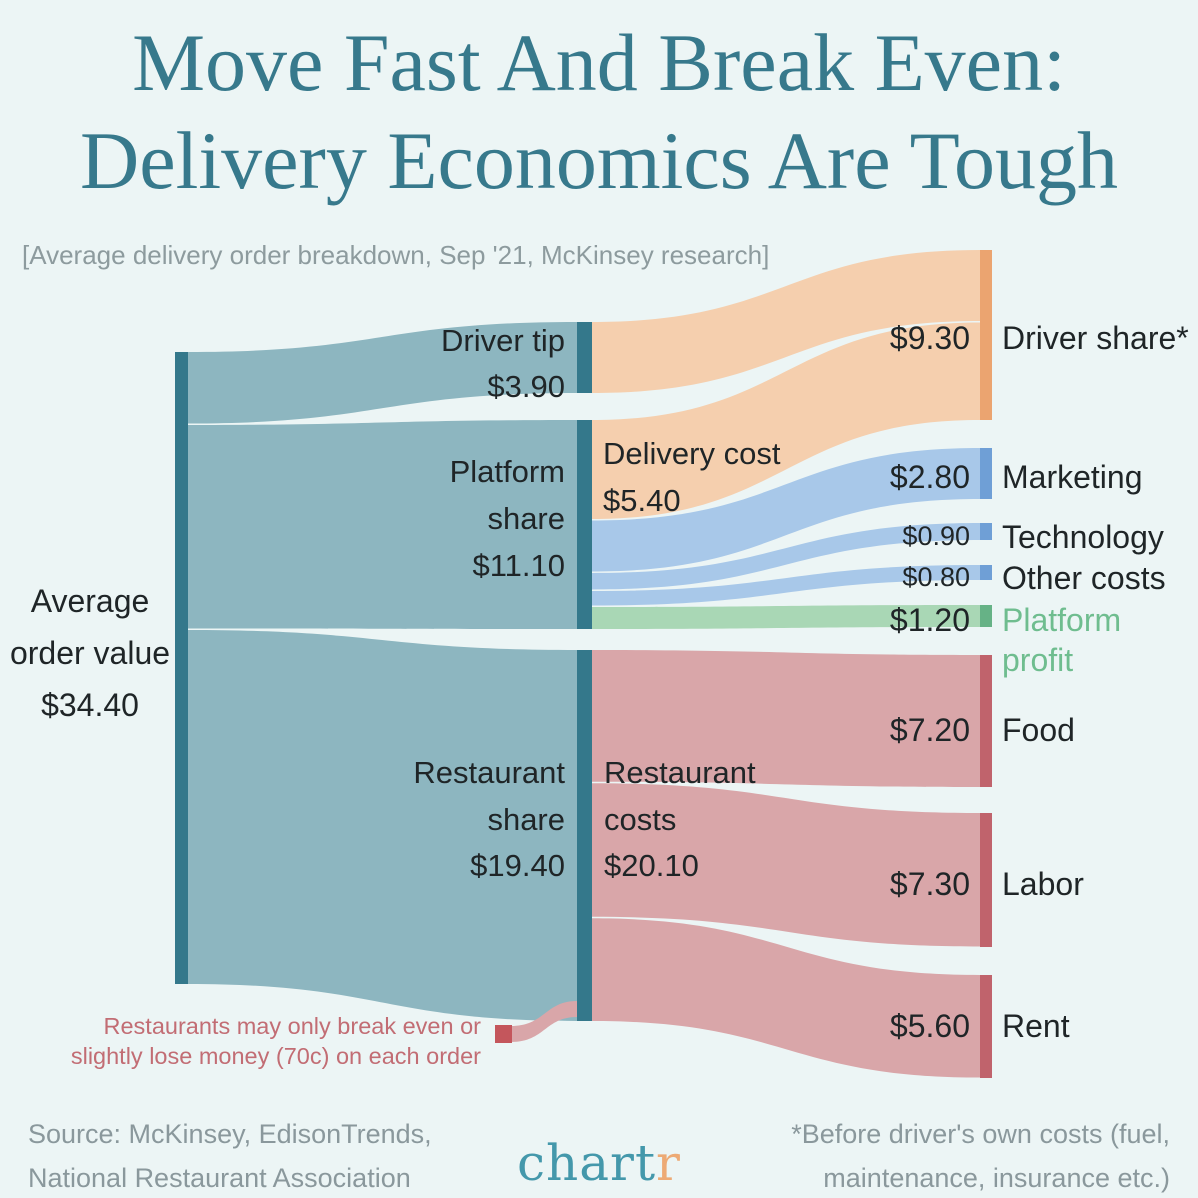 This screenshot has width=1198, height=1198. What do you see at coordinates (986, 531) in the screenshot?
I see `node-technology` at bounding box center [986, 531].